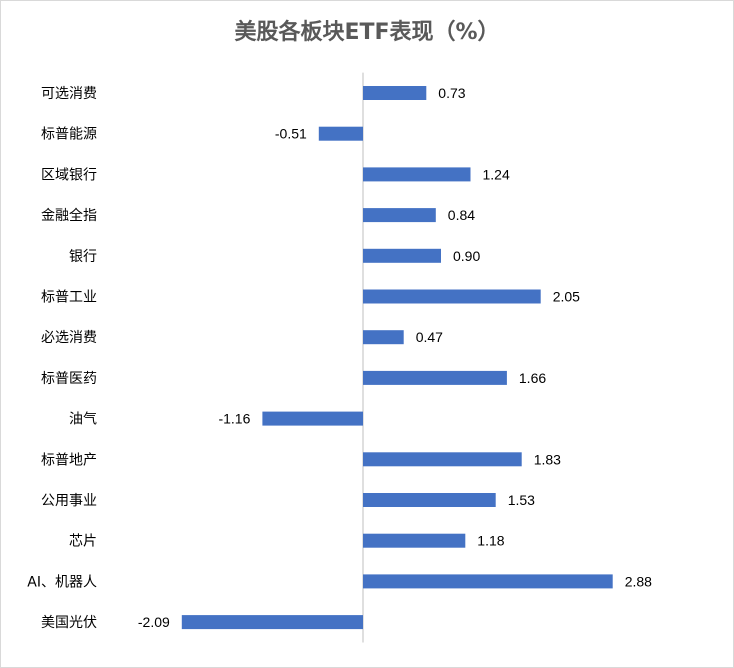 This screenshot has height=668, width=734. Describe the element at coordinates (69, 298) in the screenshot. I see `category-label: 标普工业` at that location.